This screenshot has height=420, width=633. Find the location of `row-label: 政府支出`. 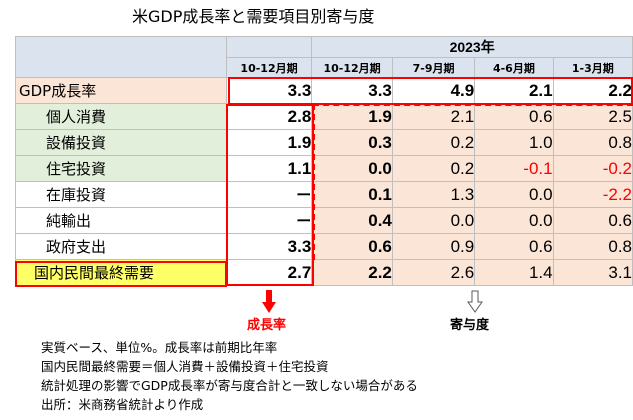

row-label: 政府支出 is located at coordinates (121, 246).